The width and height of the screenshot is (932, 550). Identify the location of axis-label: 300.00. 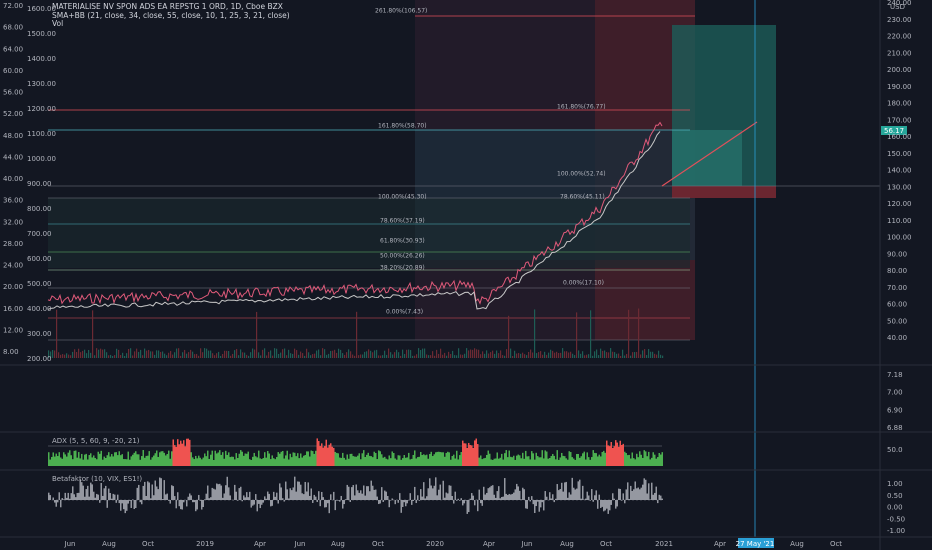
(39, 334).